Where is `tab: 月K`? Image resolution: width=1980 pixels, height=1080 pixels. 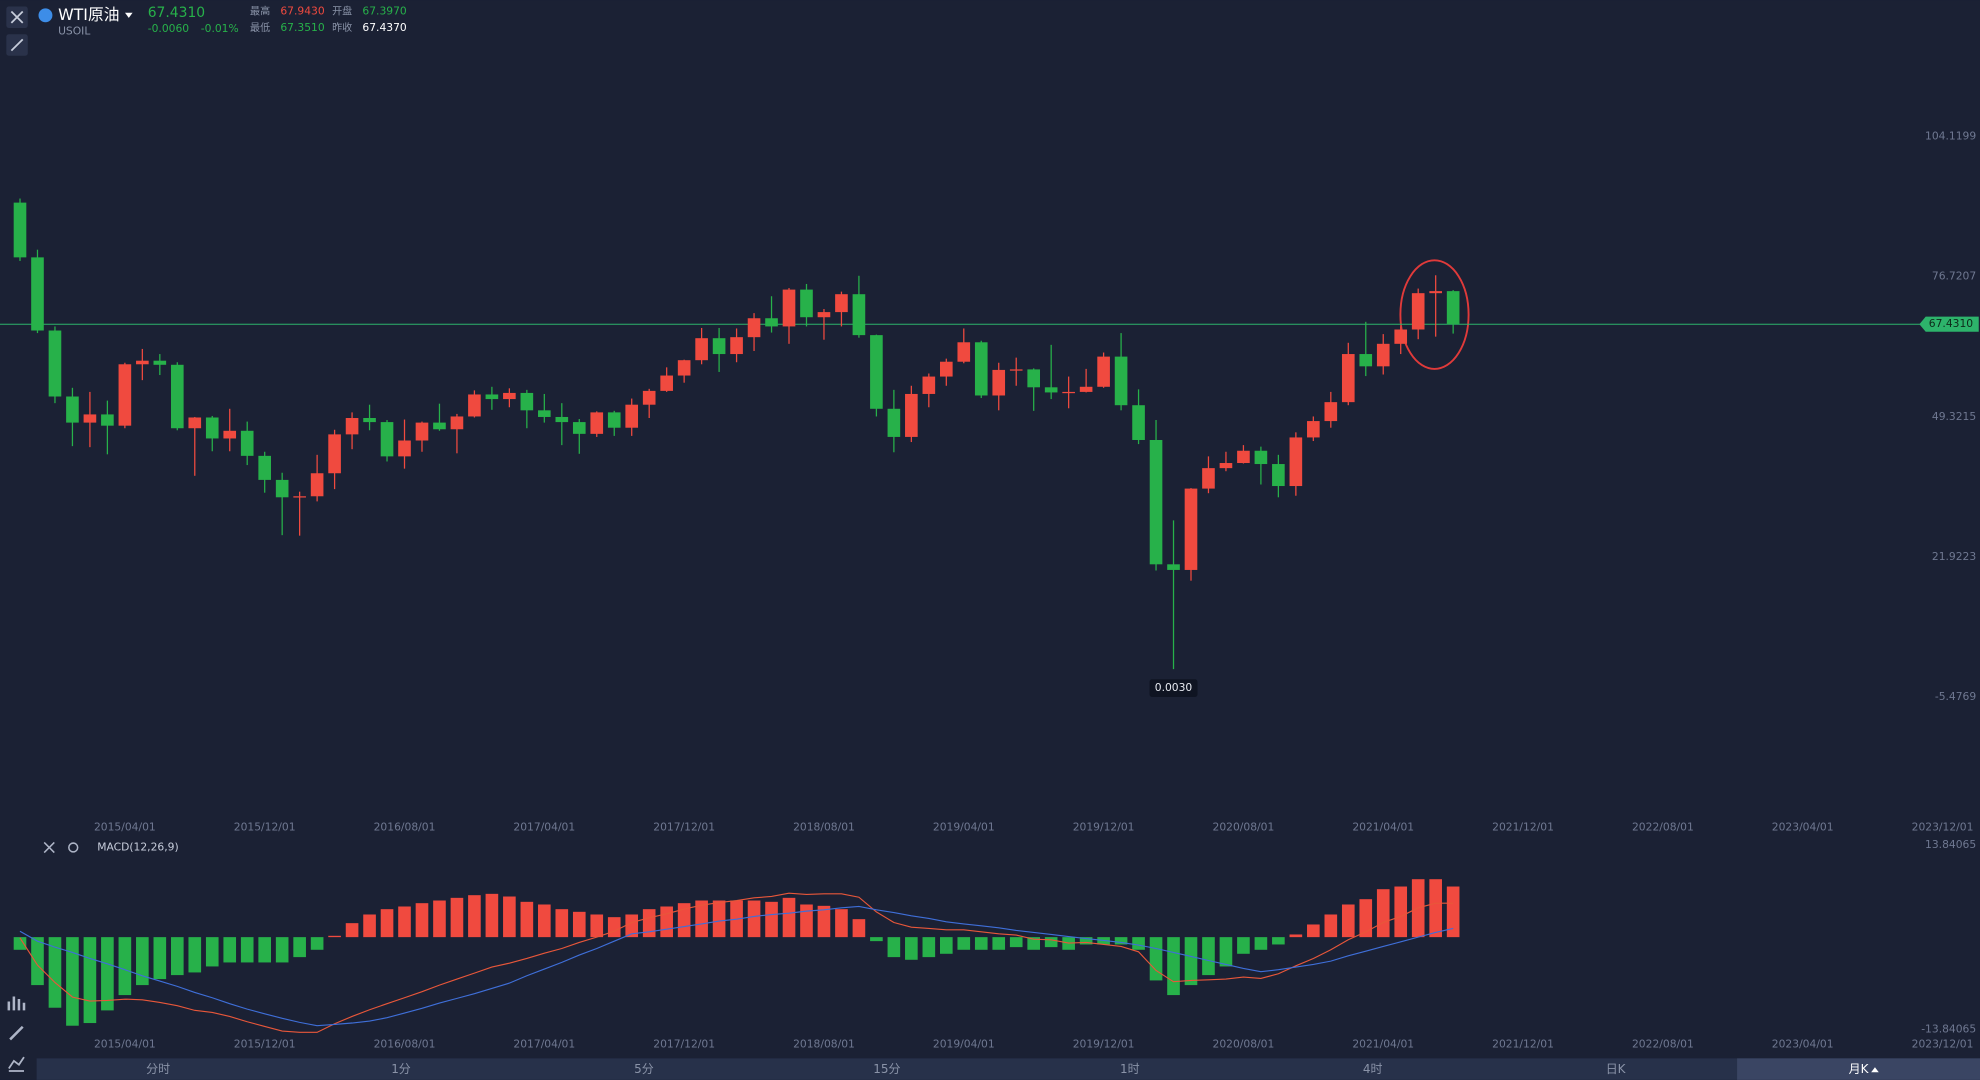
tab: 月K is located at coordinates (1859, 1069).